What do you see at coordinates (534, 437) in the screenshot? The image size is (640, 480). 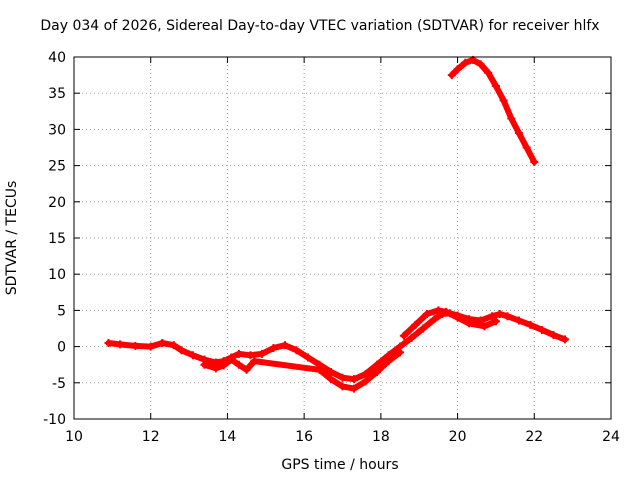 I see `x-tick-label: 22` at bounding box center [534, 437].